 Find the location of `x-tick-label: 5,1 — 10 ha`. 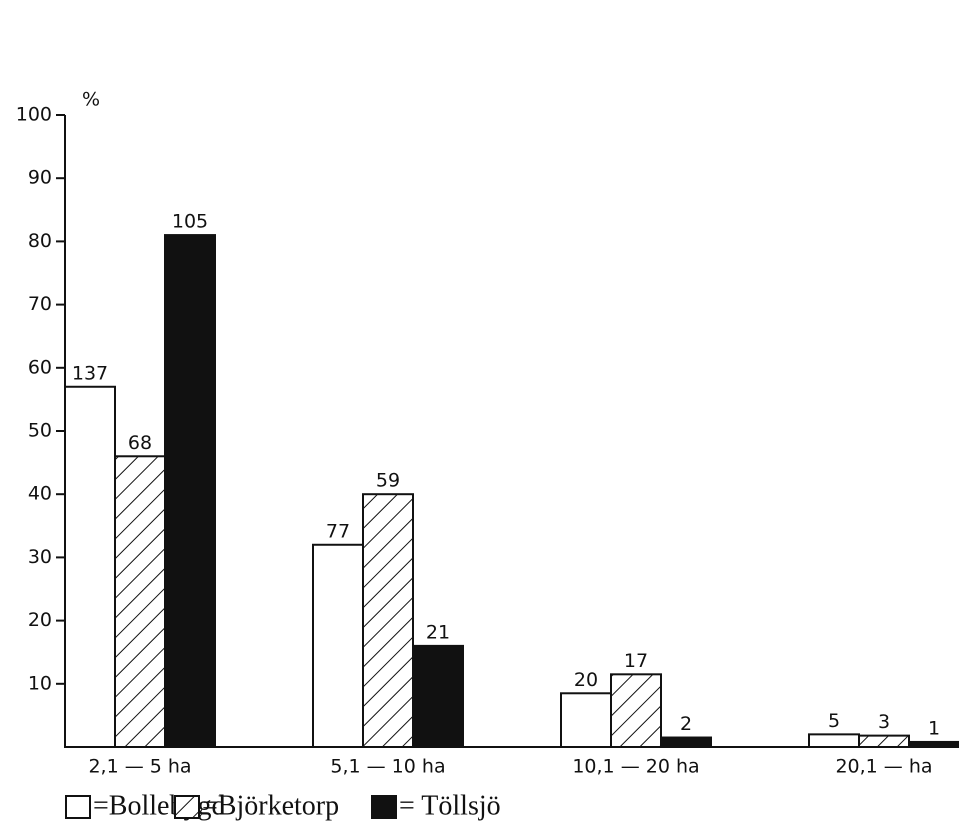

x-tick-label: 5,1 — 10 ha is located at coordinates (387, 767).